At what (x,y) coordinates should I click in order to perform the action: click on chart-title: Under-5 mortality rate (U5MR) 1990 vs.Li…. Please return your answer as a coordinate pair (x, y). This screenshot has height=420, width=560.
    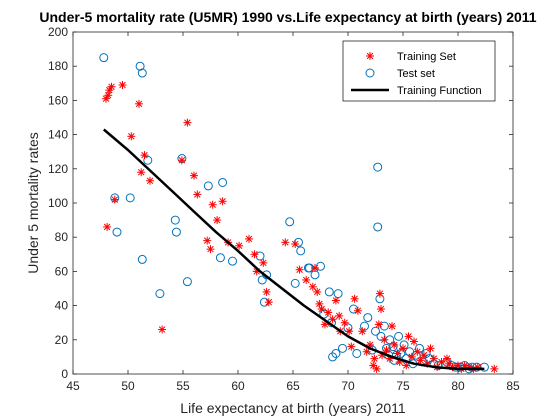
    Looking at the image, I should click on (287, 17).